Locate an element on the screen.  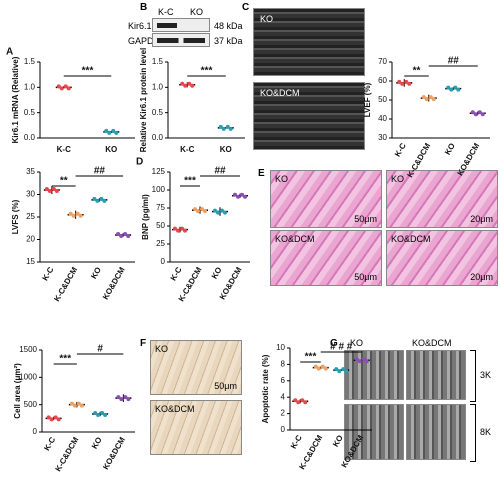
echo-image: KO is located at coordinates (309, 42).